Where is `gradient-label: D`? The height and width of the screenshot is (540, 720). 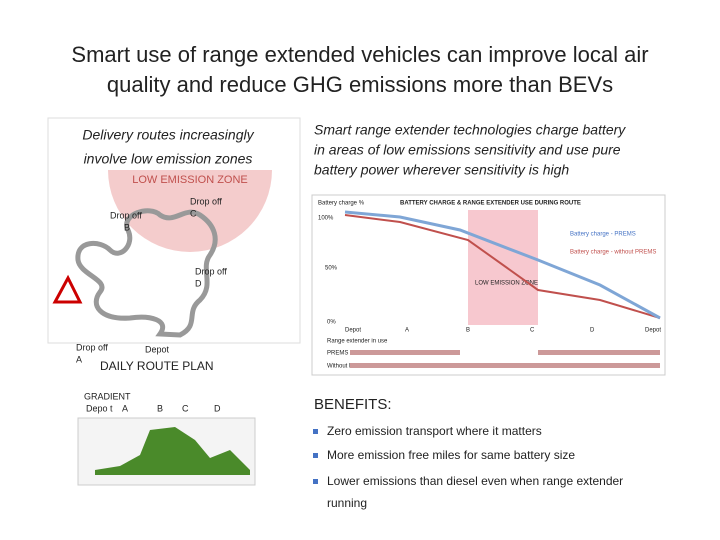 gradient-label: D is located at coordinates (217, 408).